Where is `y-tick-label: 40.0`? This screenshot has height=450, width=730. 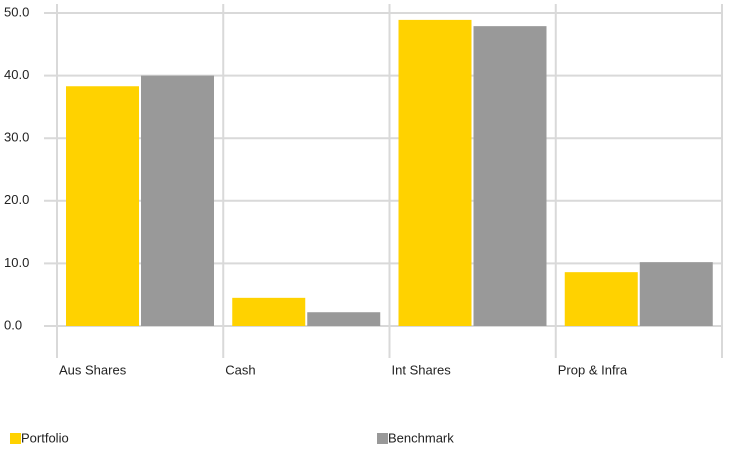 y-tick-label: 40.0 is located at coordinates (16, 74).